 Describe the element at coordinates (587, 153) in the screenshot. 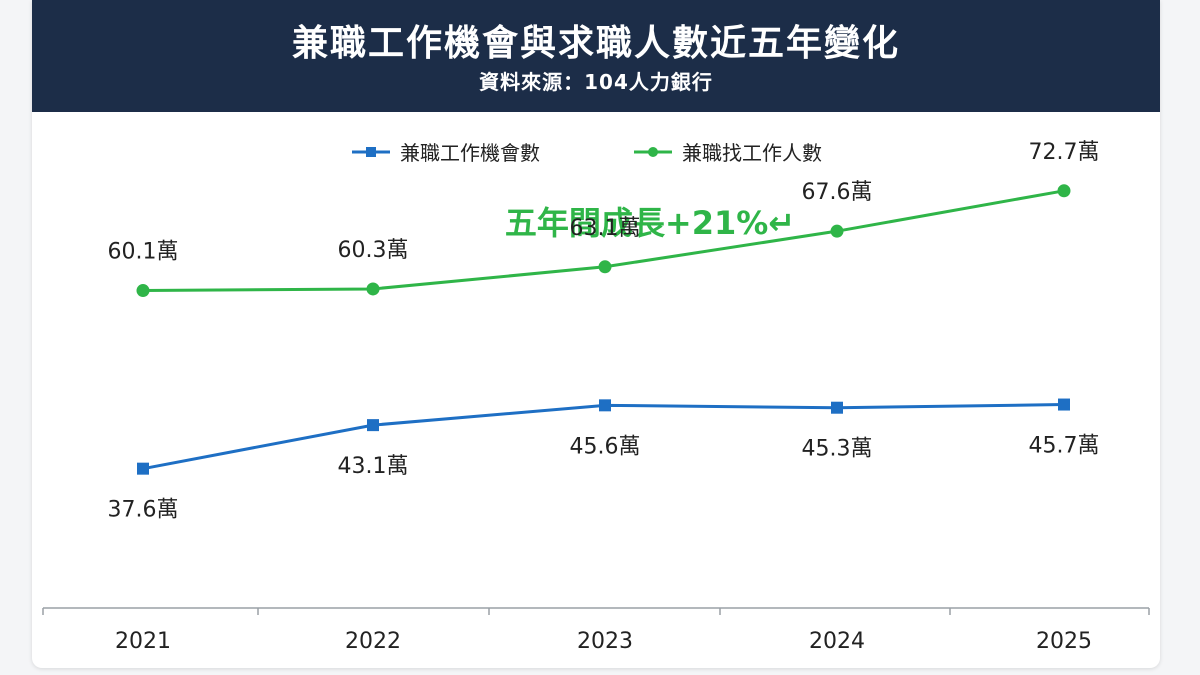

I see `chart-legend: 兼職工作機會數 兼職找工作人數` at that location.